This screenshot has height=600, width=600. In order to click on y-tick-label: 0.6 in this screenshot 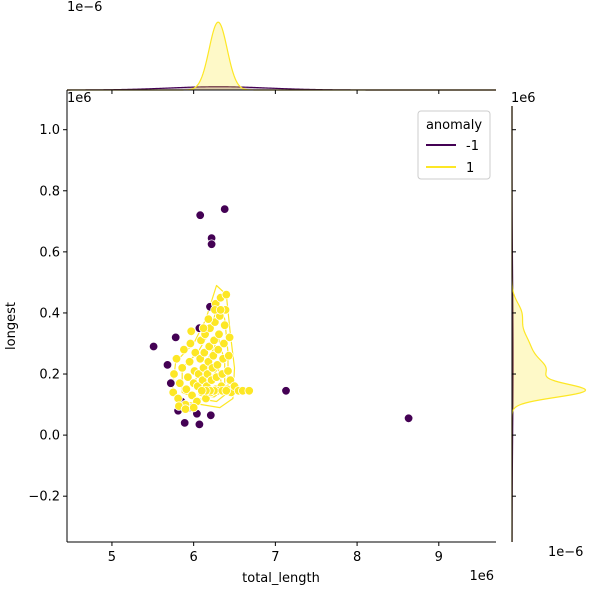, I will do `click(49, 252)`.